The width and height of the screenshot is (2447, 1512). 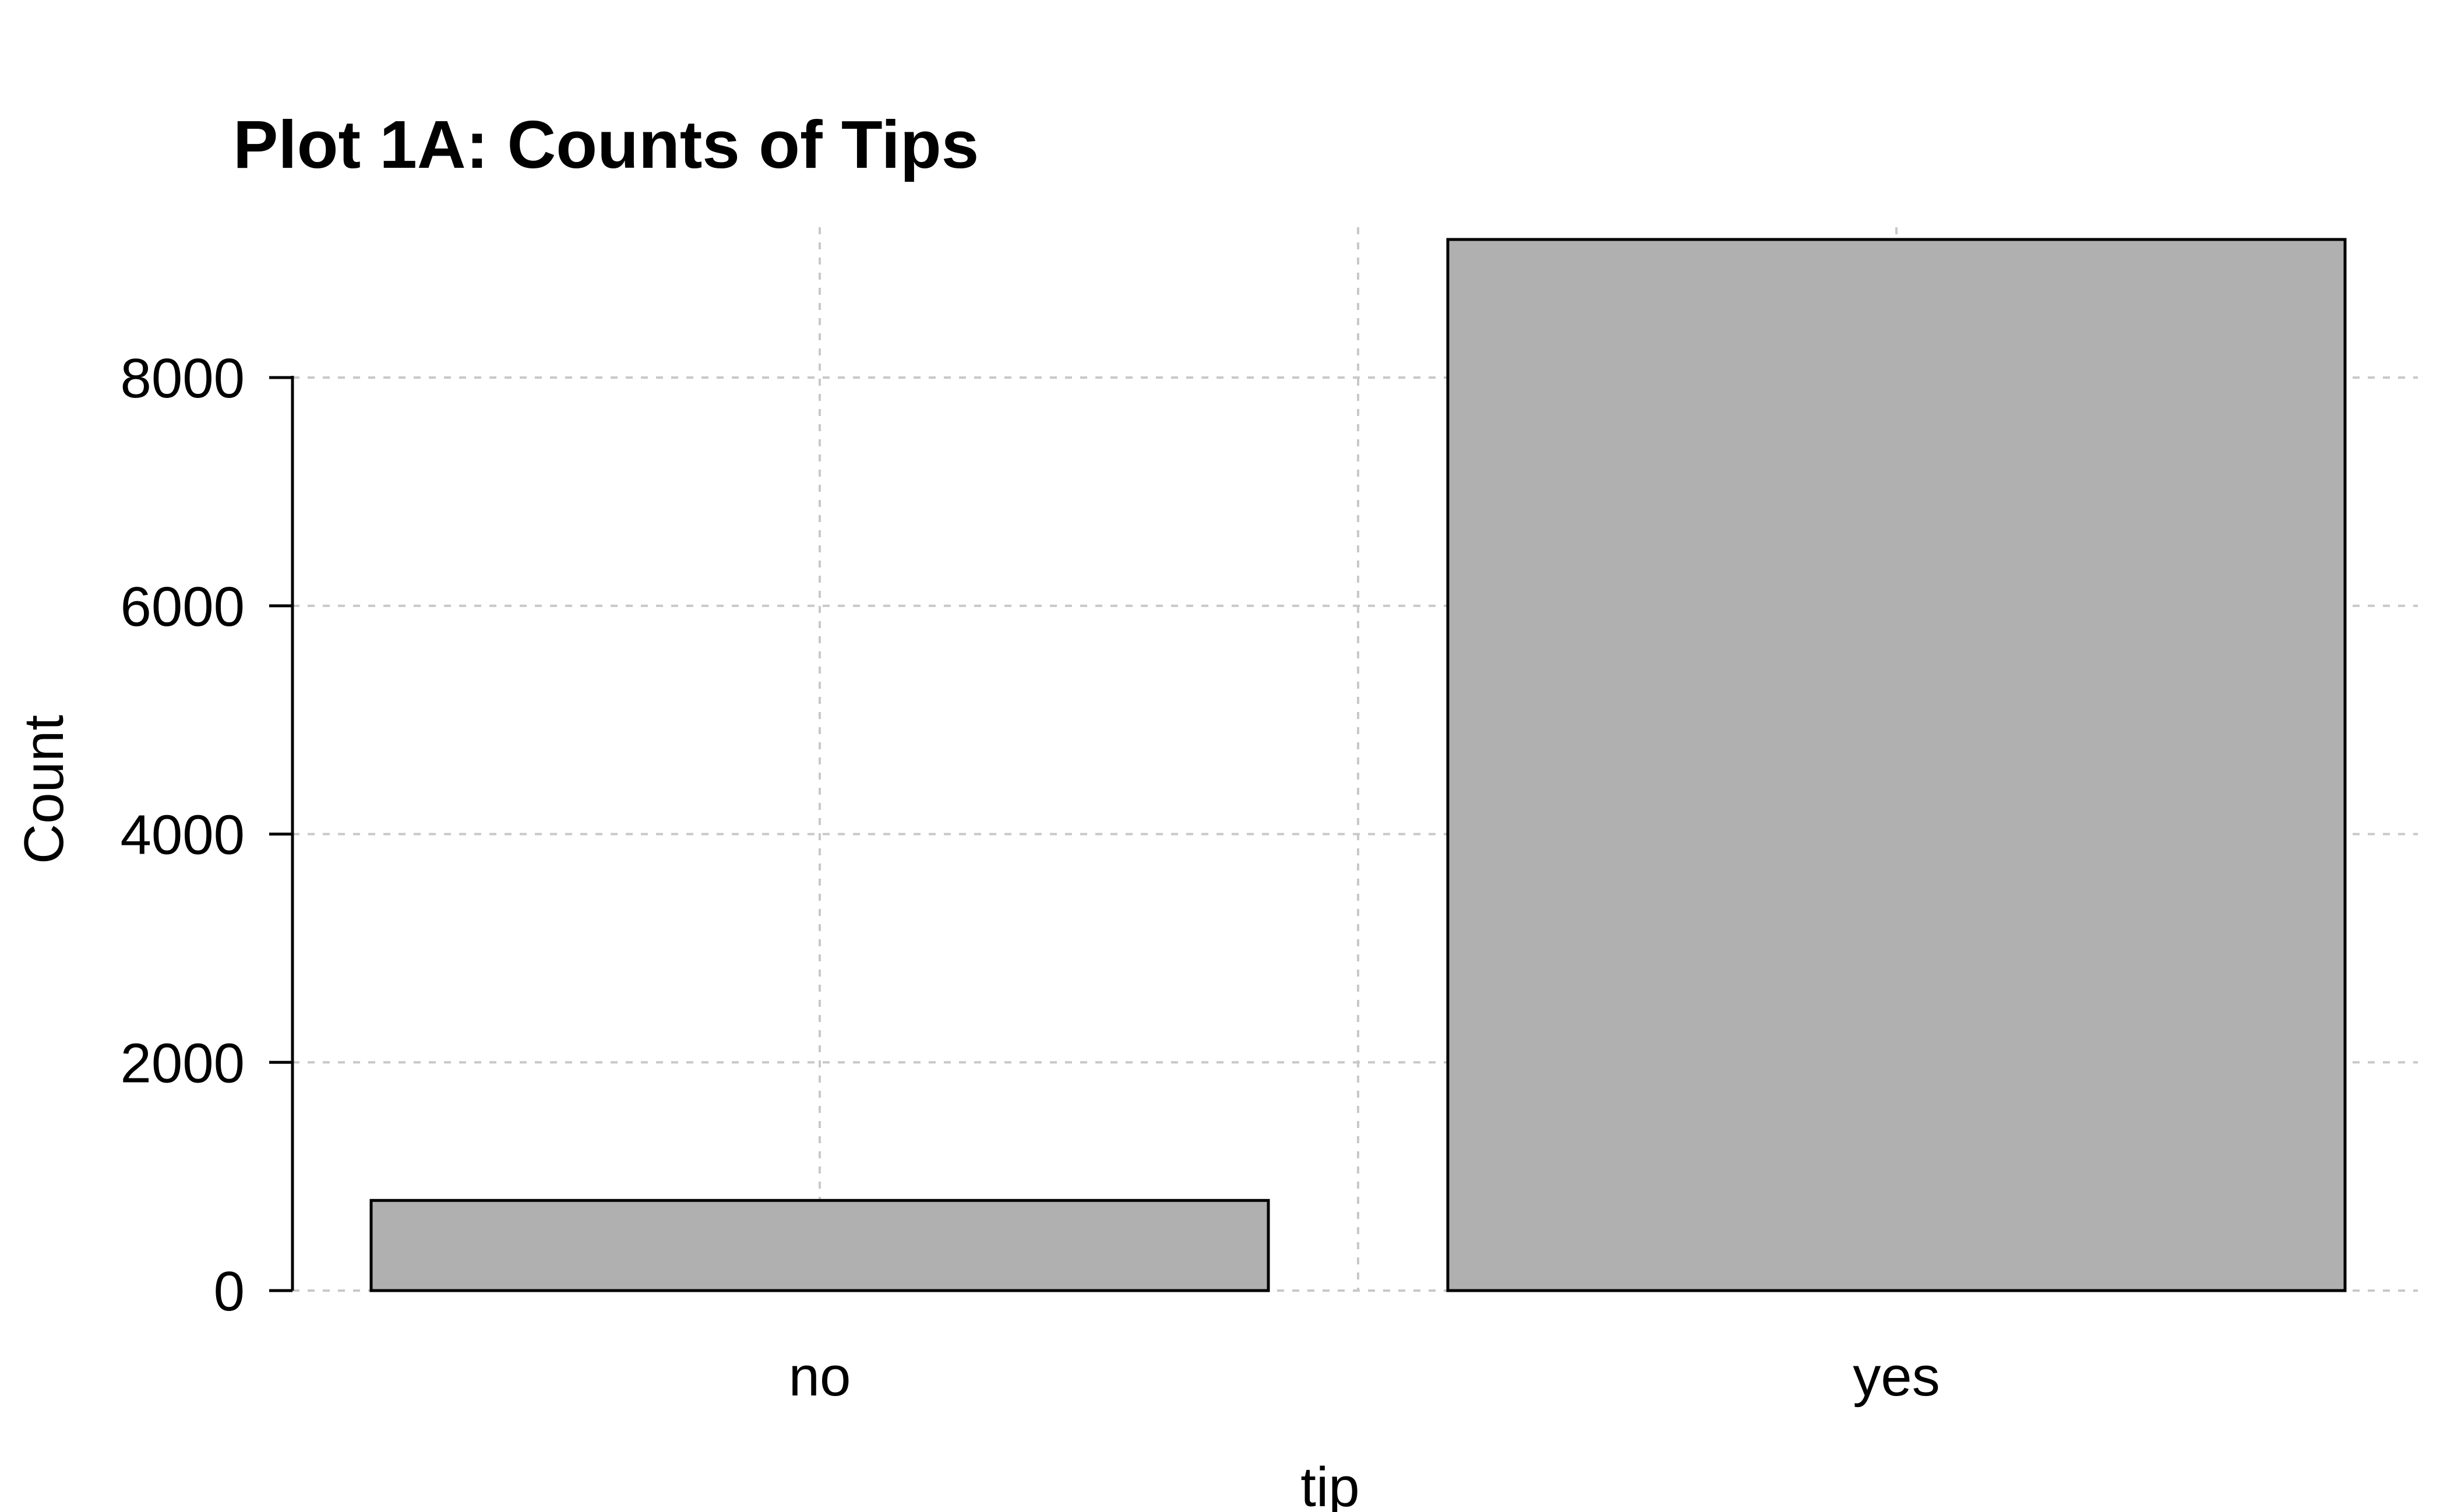 What do you see at coordinates (182, 607) in the screenshot?
I see `y-tick-label: 6000` at bounding box center [182, 607].